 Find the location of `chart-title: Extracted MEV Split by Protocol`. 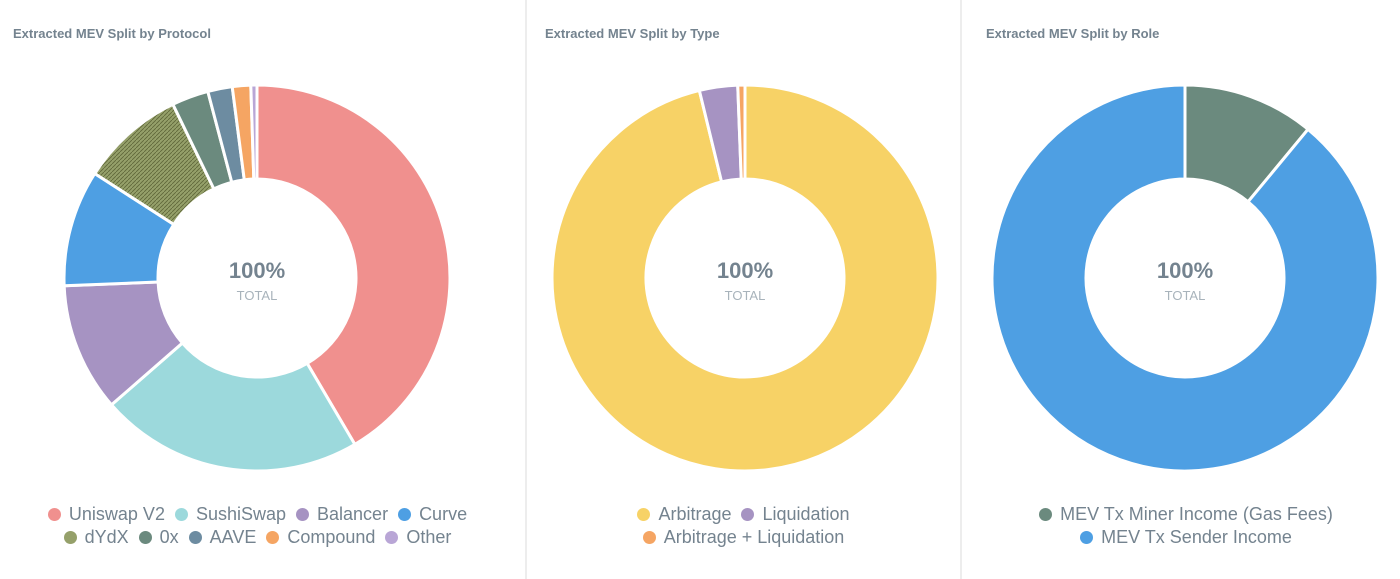

chart-title: Extracted MEV Split by Protocol is located at coordinates (112, 33).